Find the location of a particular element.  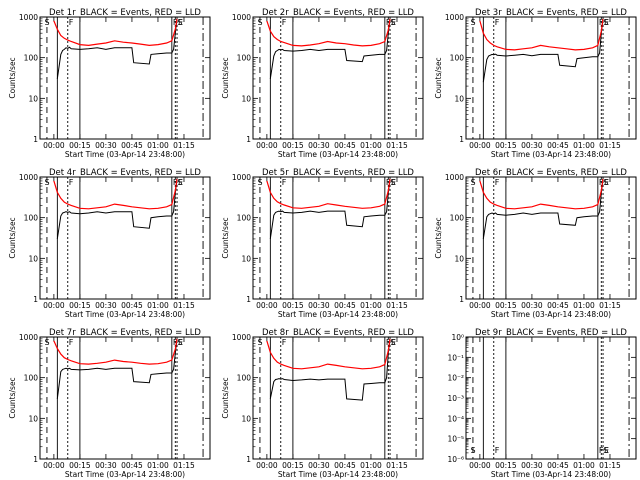

chart-title: Det 7r_BLACK = Events, RED = LLD is located at coordinates (125, 333).